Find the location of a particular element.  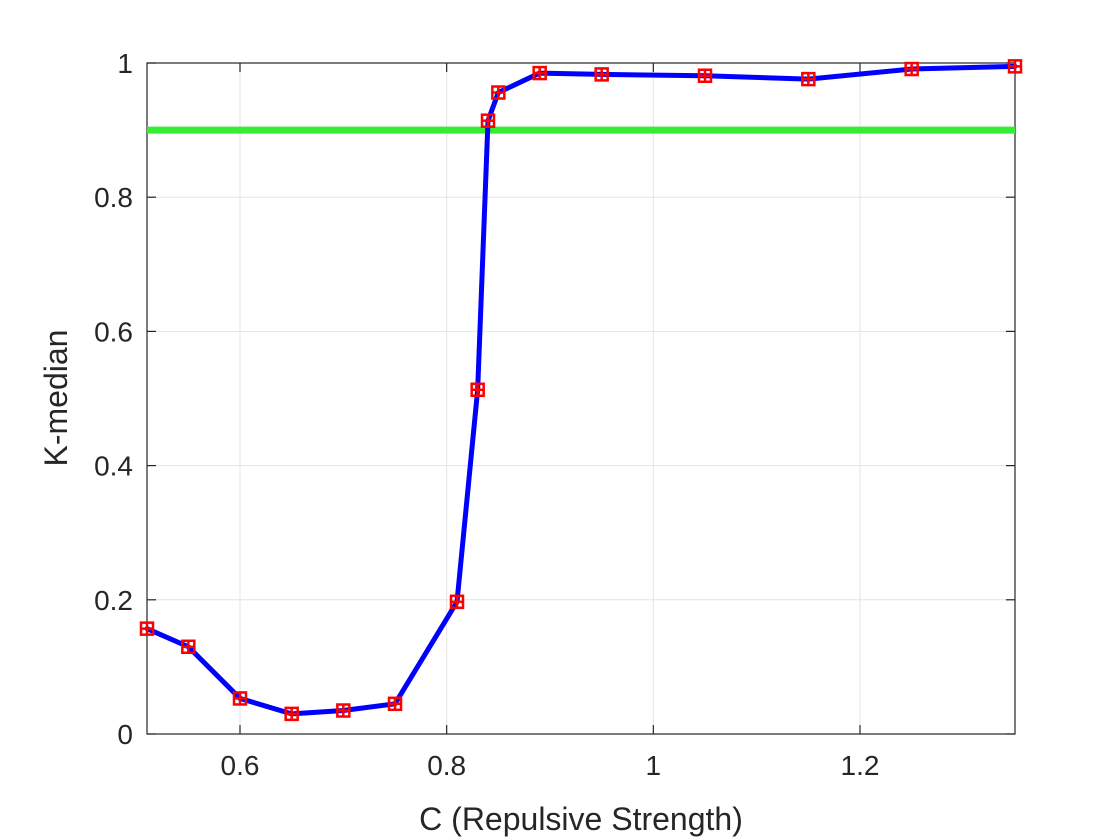

y-axis-label: K-median is located at coordinates (56, 398).